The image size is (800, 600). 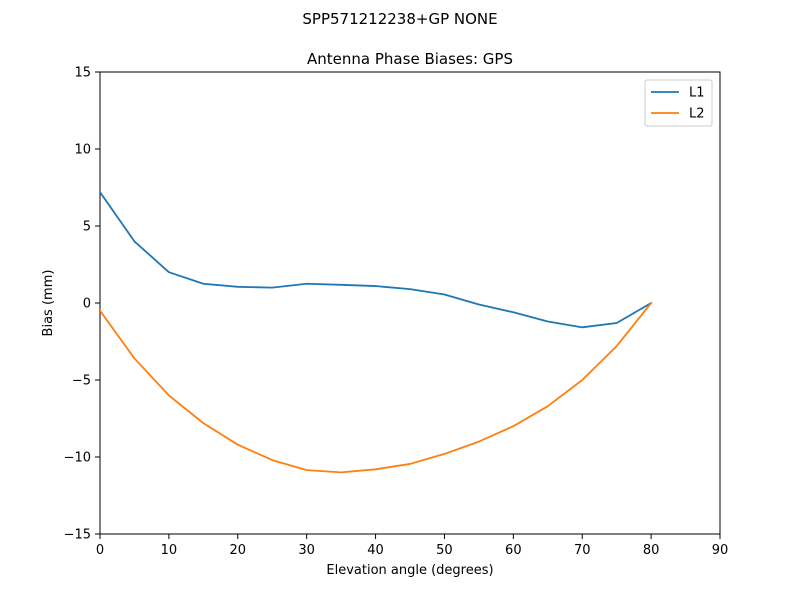 I want to click on y-tick-label: 15, so click(x=82, y=73).